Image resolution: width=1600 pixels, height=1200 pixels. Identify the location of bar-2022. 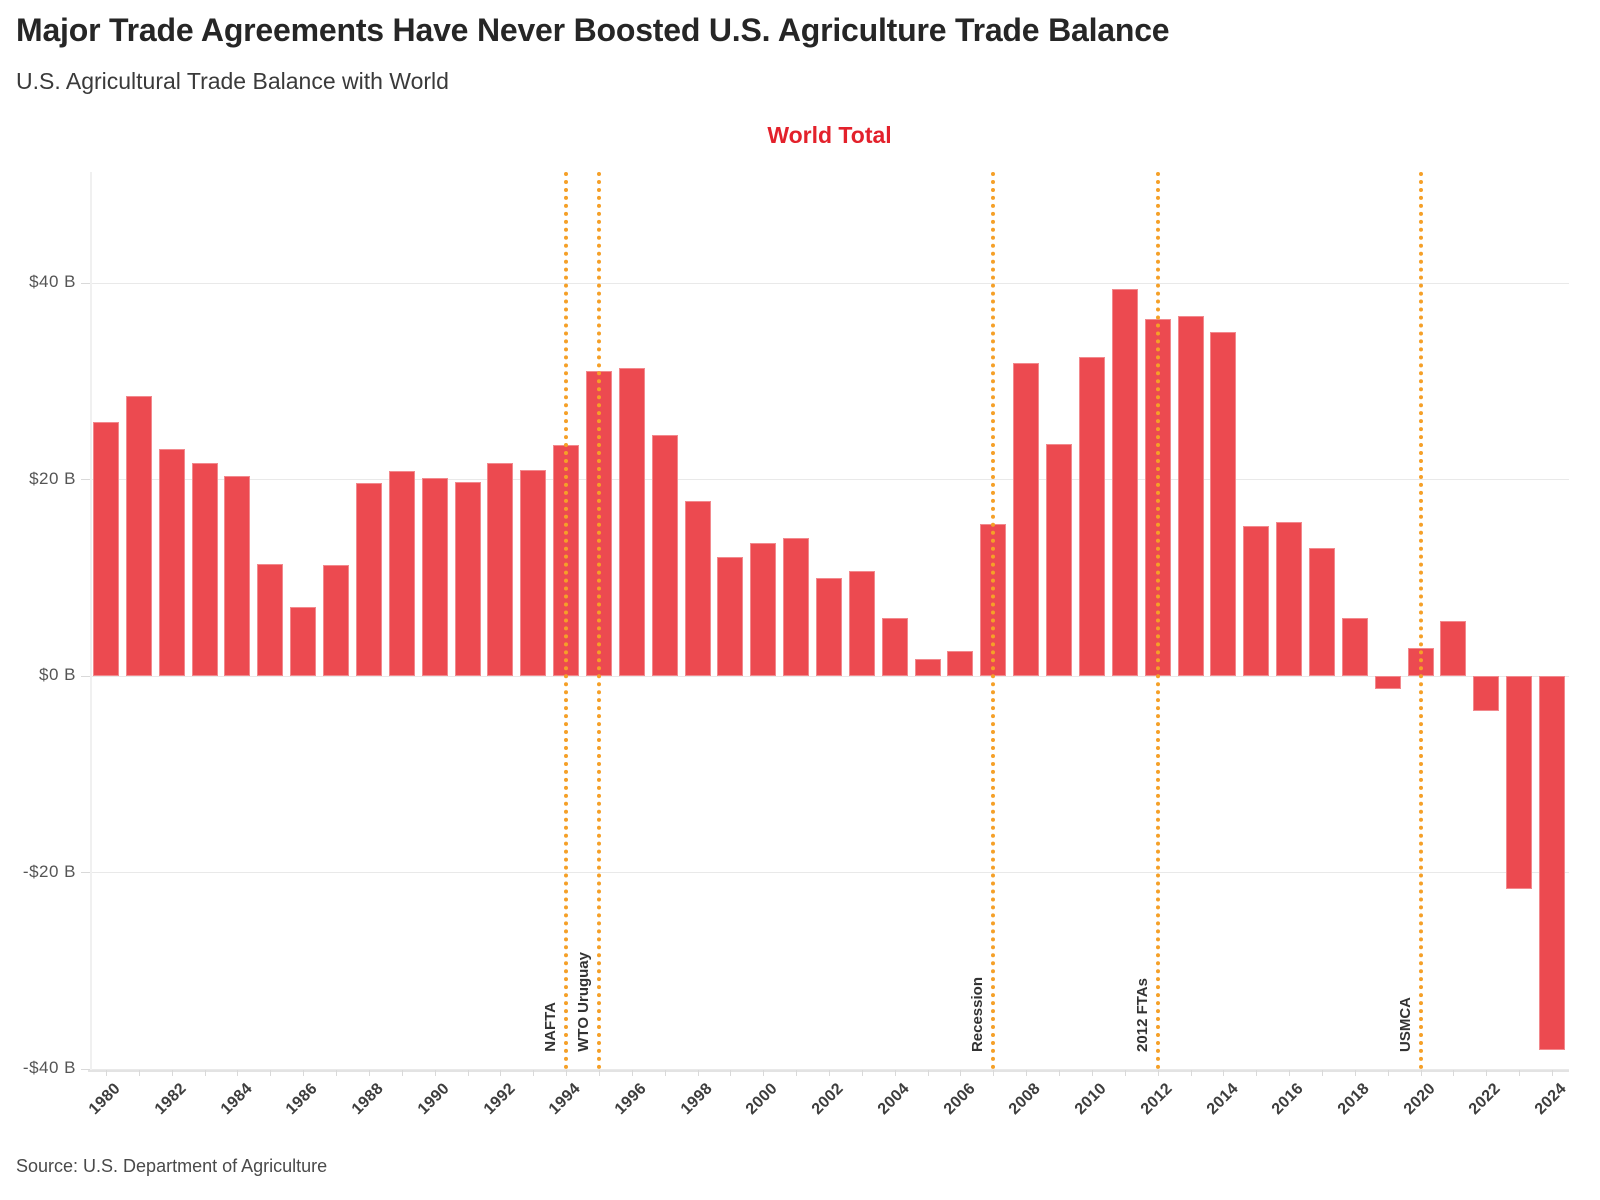
(1486, 694).